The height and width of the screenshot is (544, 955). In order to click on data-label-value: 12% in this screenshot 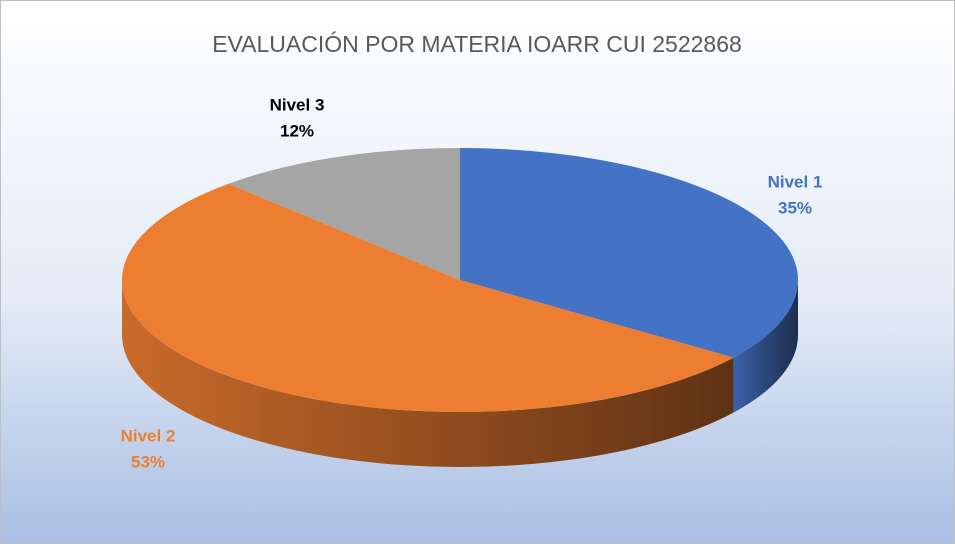, I will do `click(297, 130)`.